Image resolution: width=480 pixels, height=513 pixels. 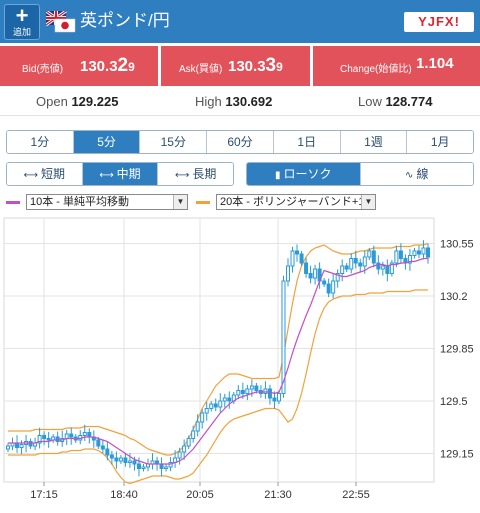 I want to click on change-box: Change(始値比) 1.104, so click(x=396, y=66).